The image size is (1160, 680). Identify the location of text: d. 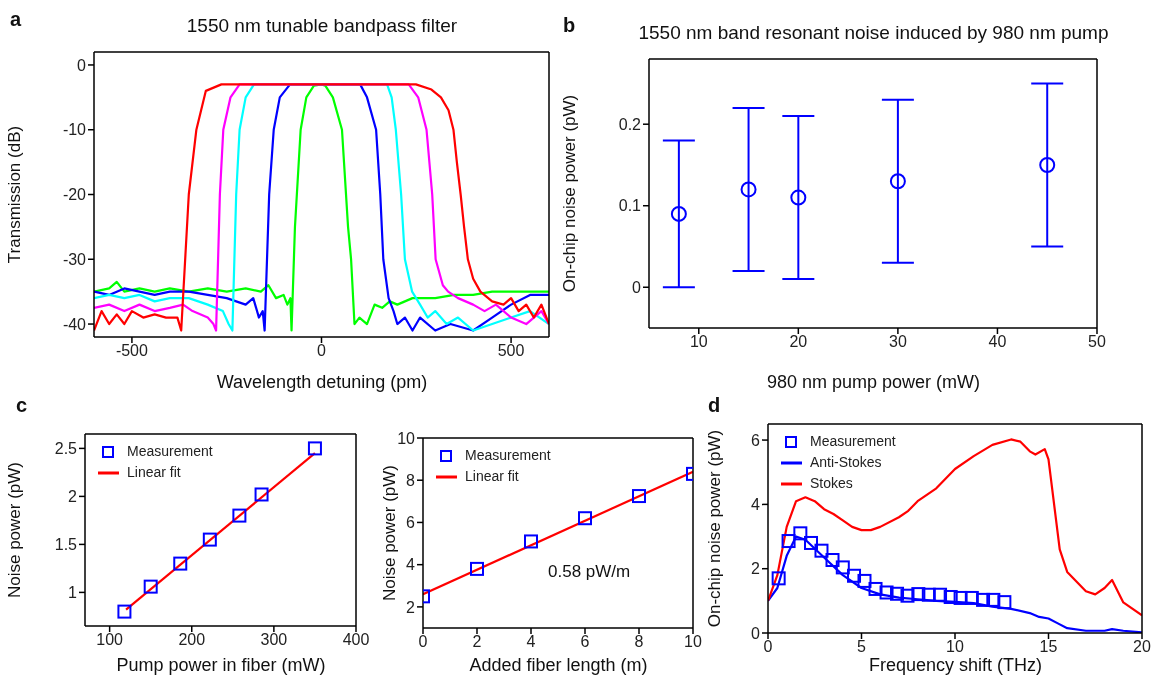
(714, 405).